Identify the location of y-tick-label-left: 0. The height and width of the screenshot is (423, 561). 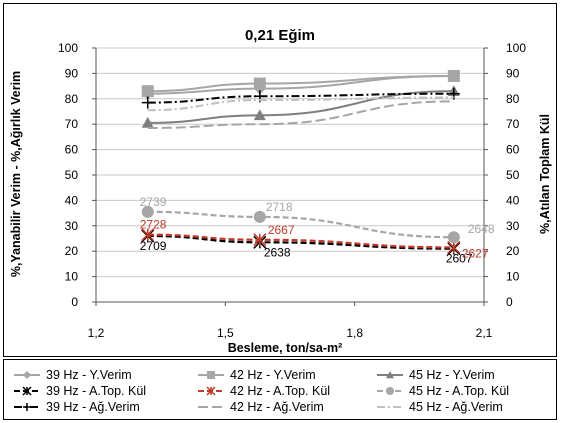
(74, 302).